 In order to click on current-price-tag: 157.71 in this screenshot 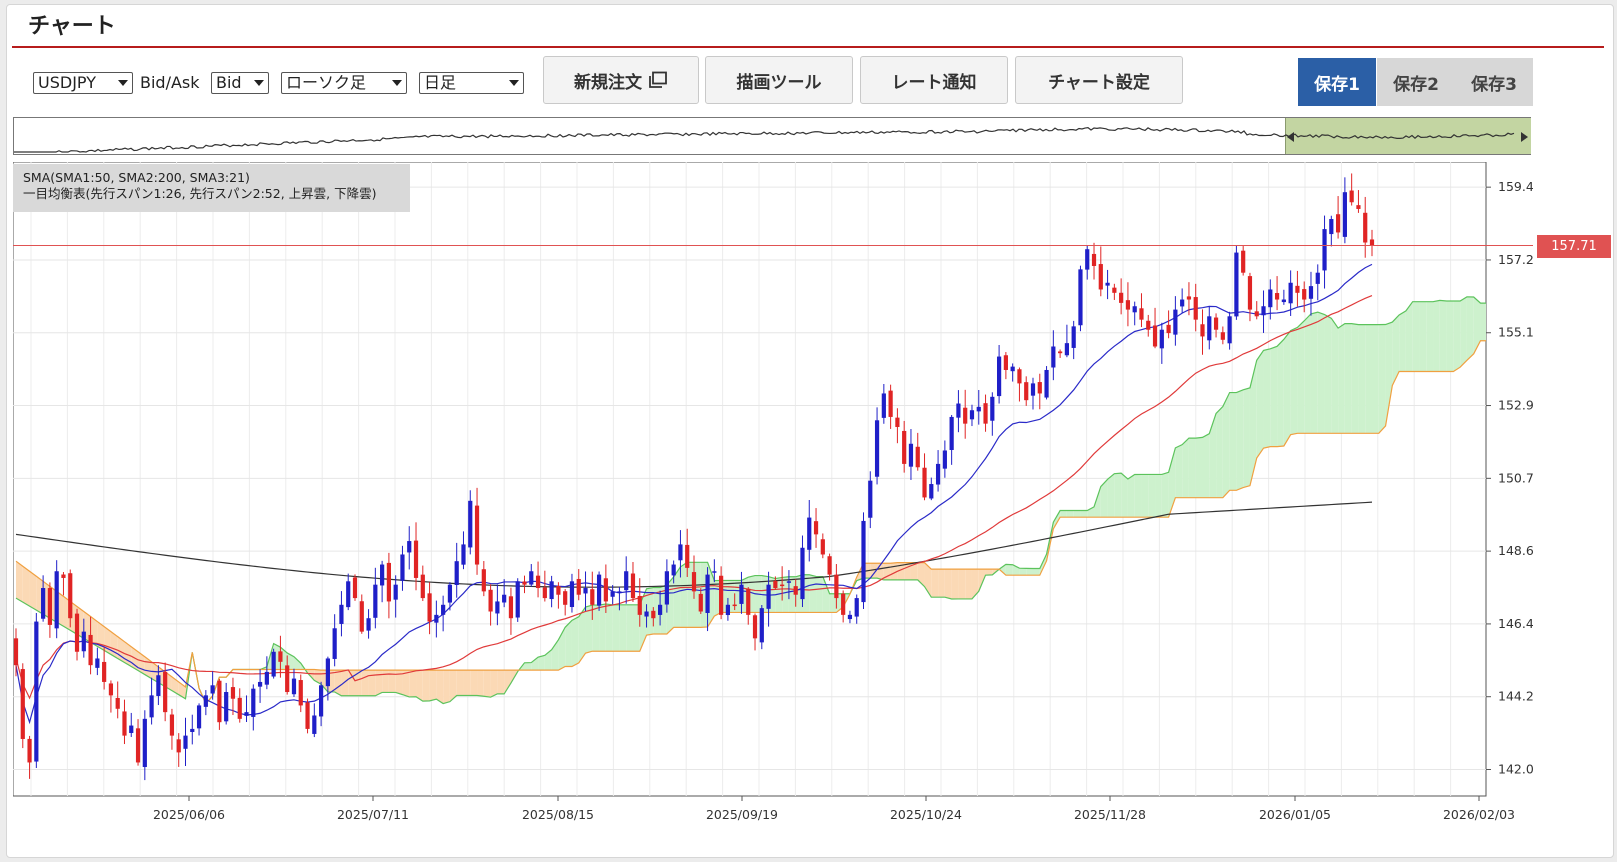, I will do `click(1574, 246)`.